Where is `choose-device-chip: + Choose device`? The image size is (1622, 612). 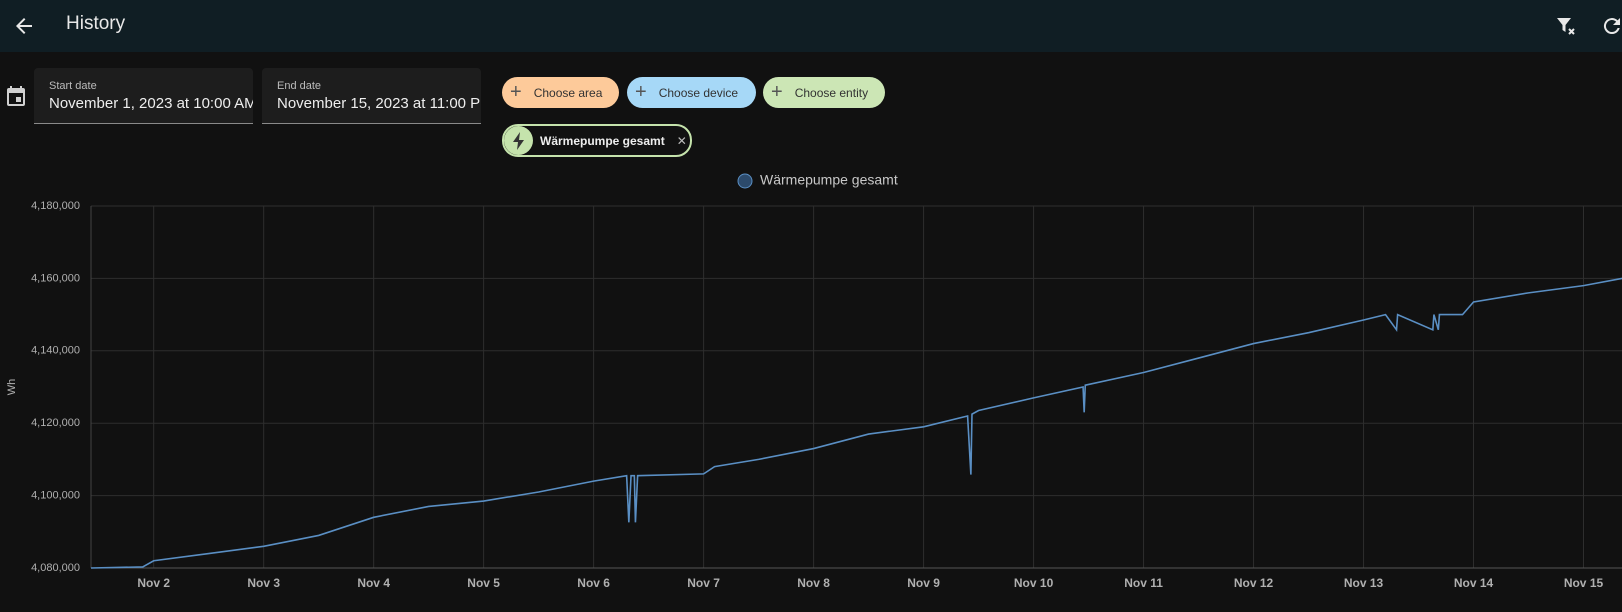
choose-device-chip: + Choose device is located at coordinates (691, 92).